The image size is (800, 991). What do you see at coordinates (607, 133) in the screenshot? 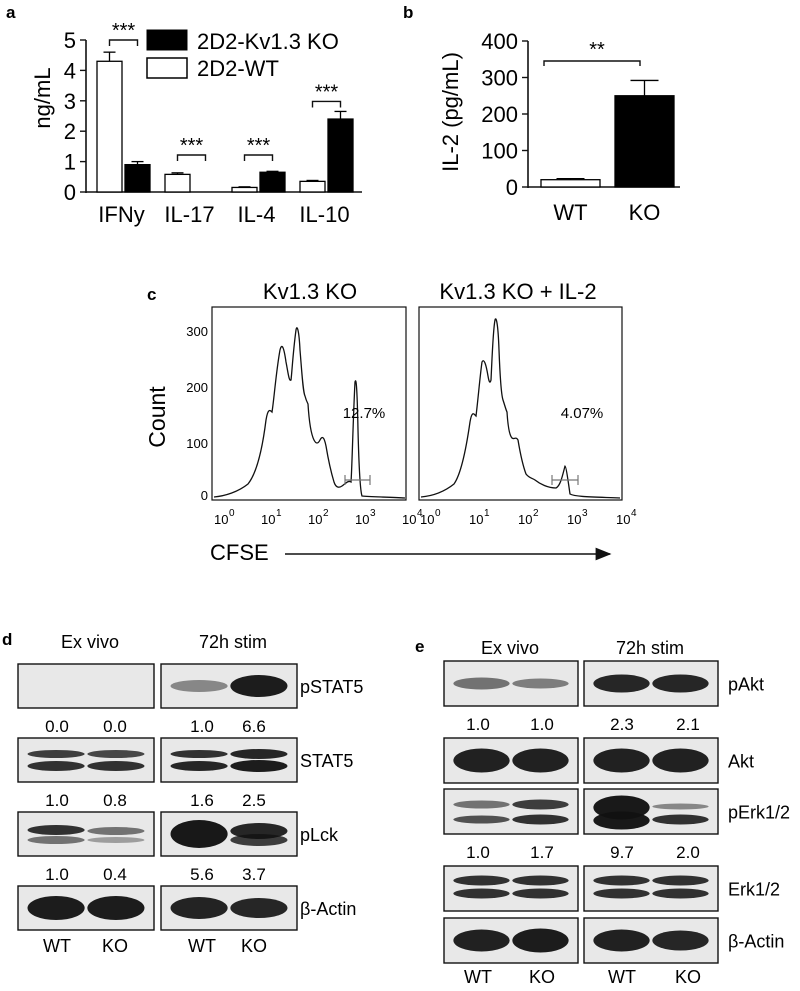
I see `panel-b-bars` at bounding box center [607, 133].